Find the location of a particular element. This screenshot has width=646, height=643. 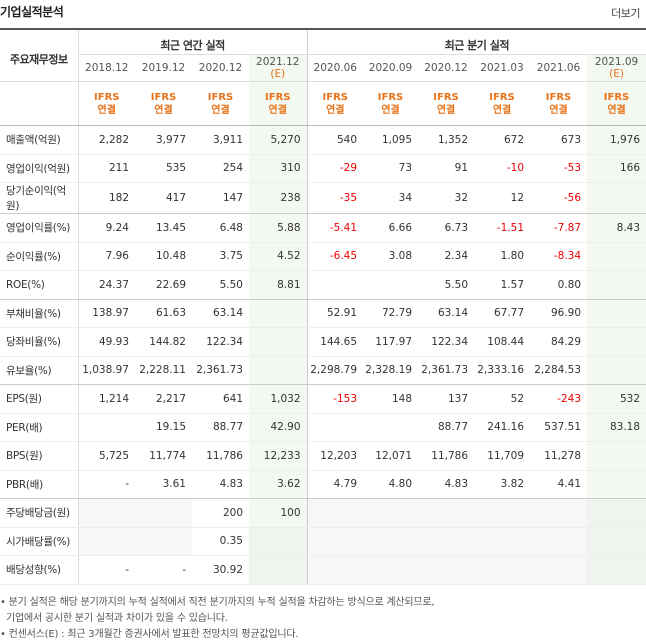

value-cell: 537.51 is located at coordinates (559, 427).